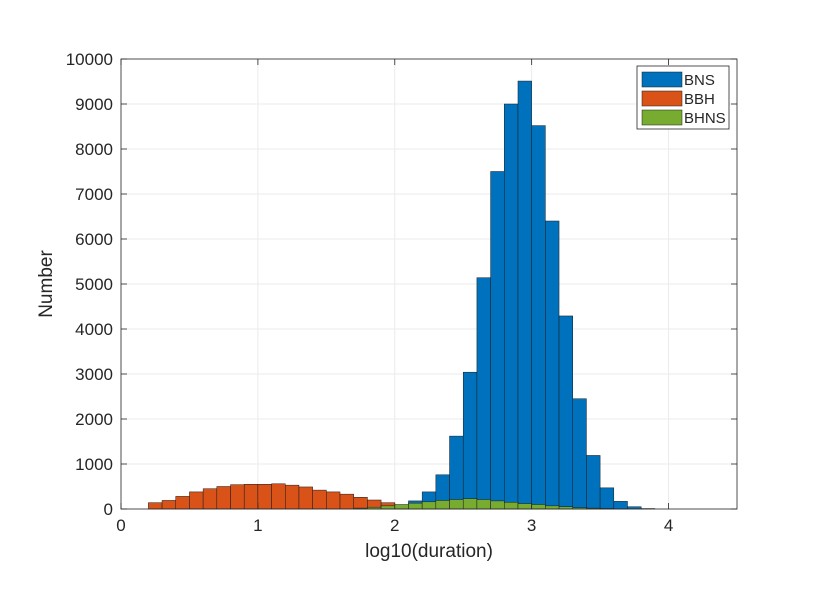 This screenshot has height=592, width=830. What do you see at coordinates (683, 97) in the screenshot?
I see `legend: BNS BBH BHNS` at bounding box center [683, 97].